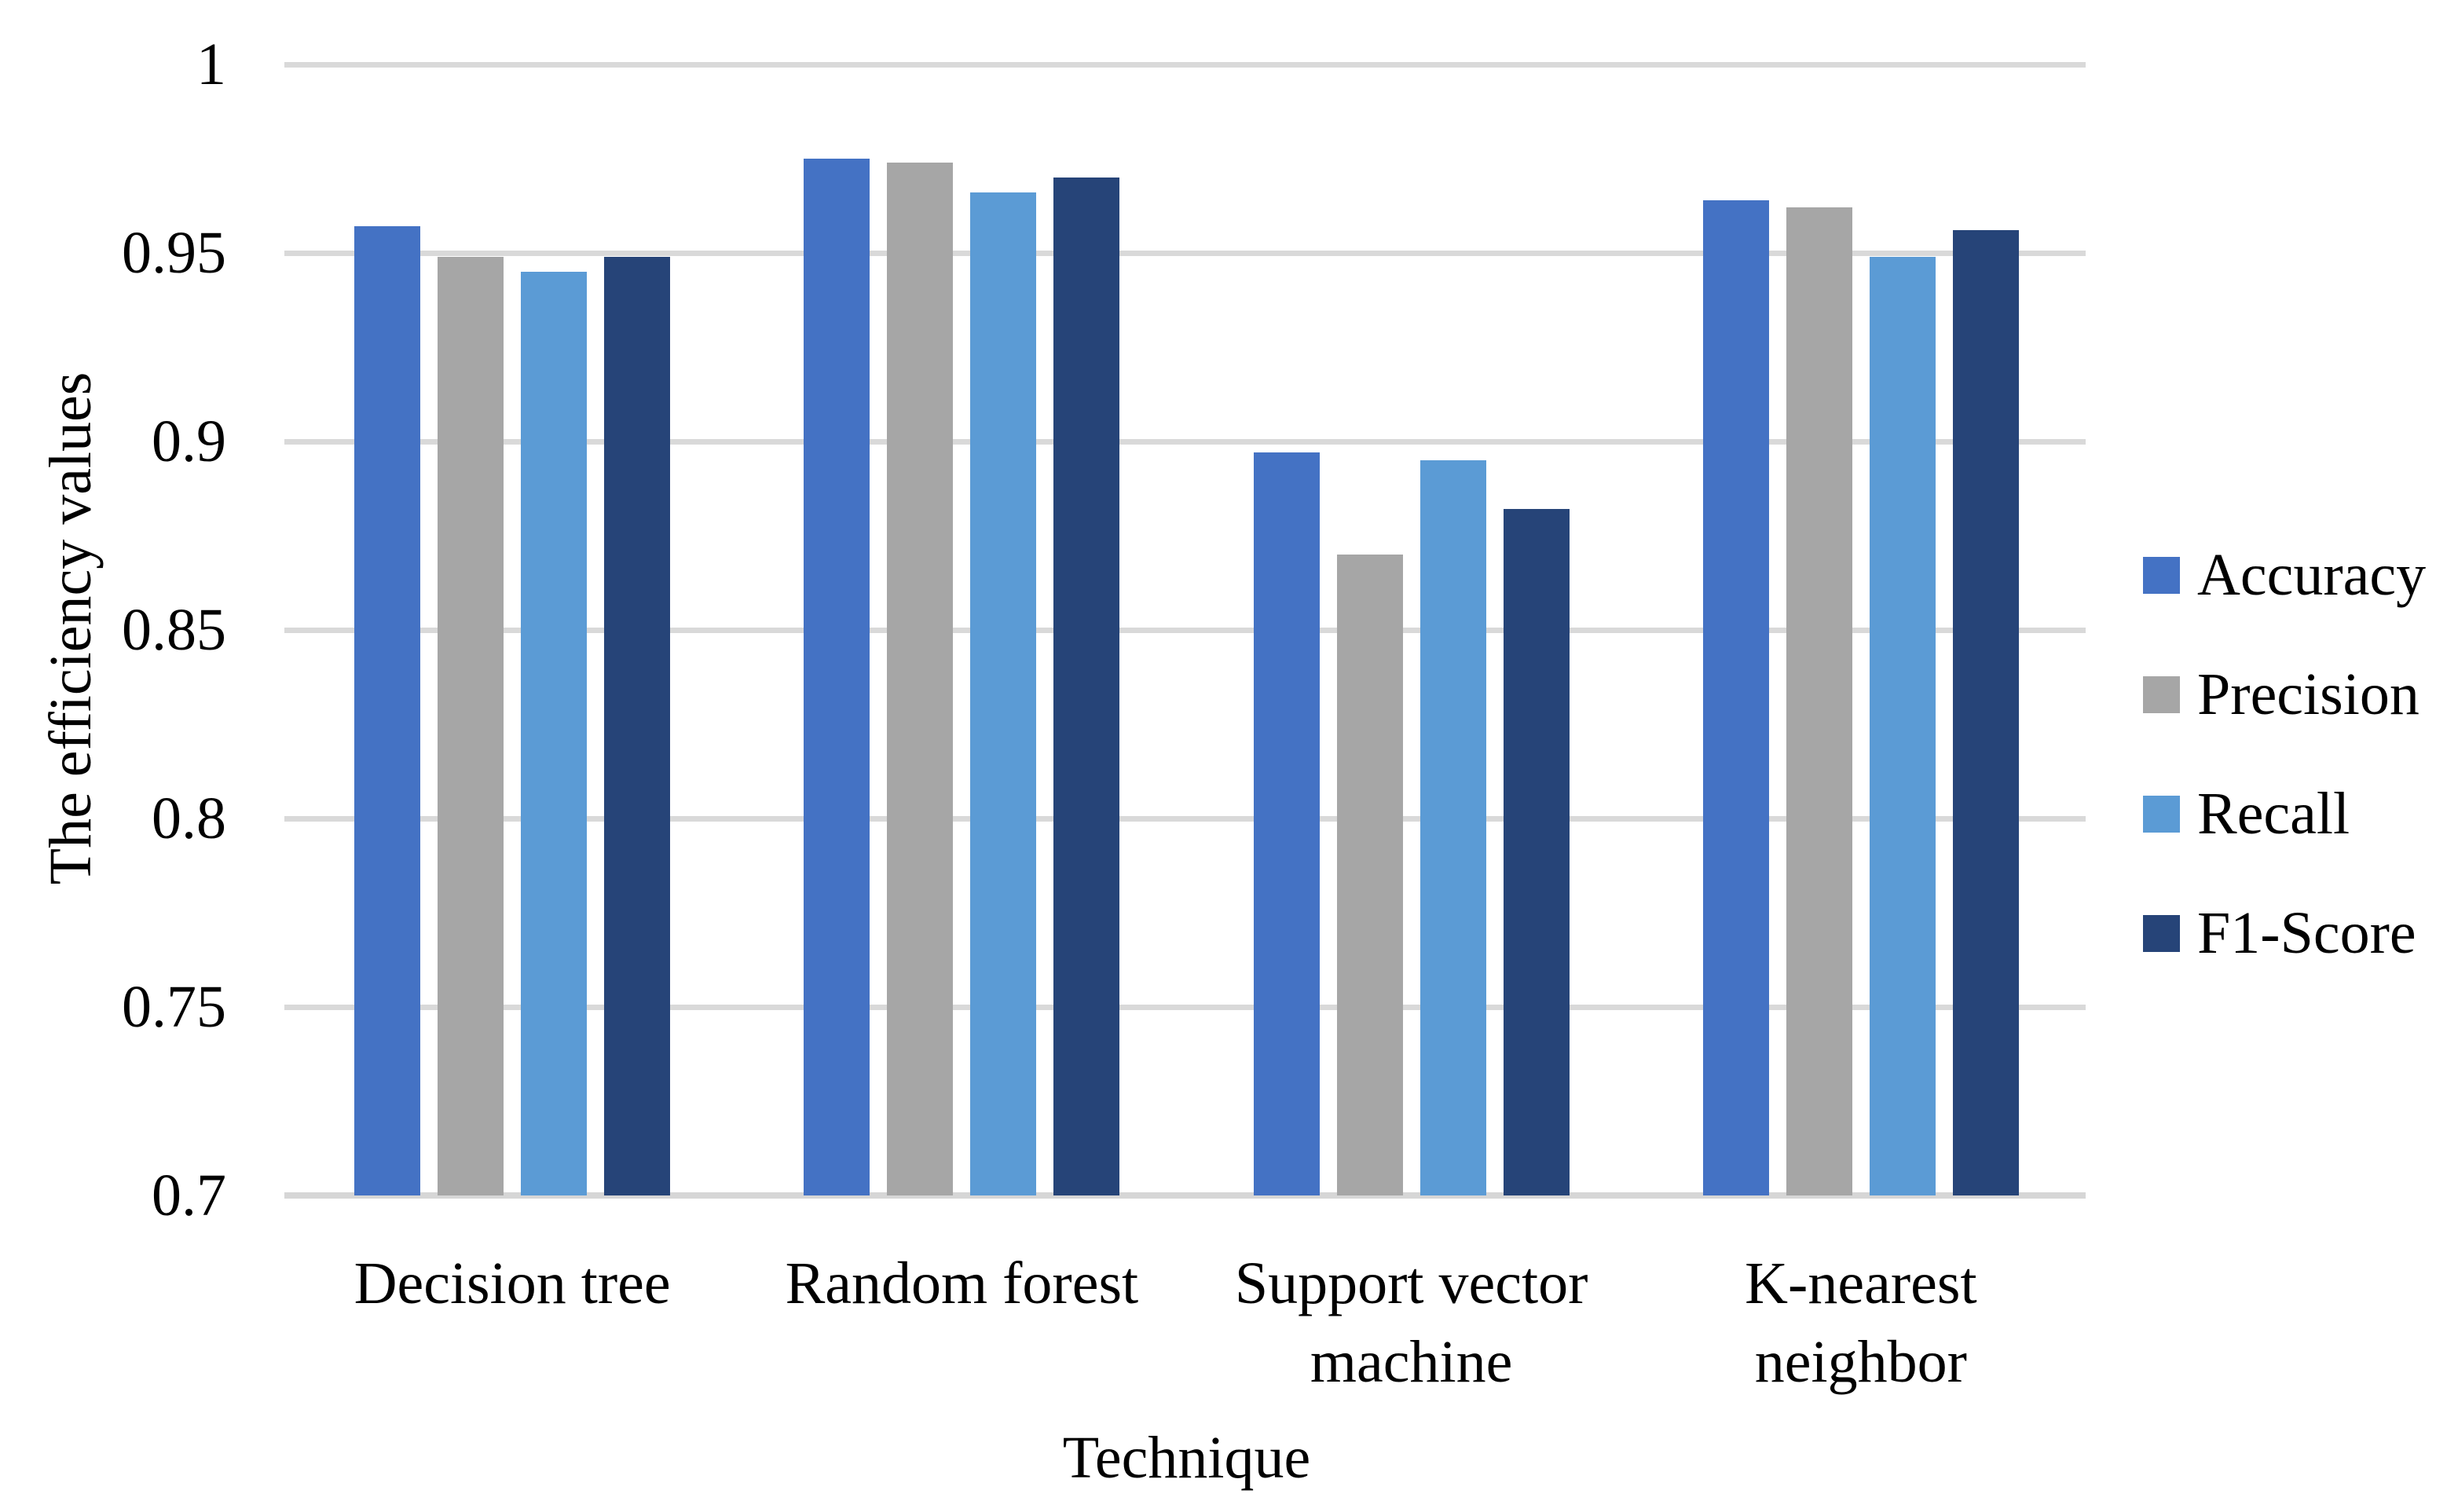 The height and width of the screenshot is (1512, 2458). Describe the element at coordinates (1003, 693) in the screenshot. I see `bar-recall-random-forest` at that location.